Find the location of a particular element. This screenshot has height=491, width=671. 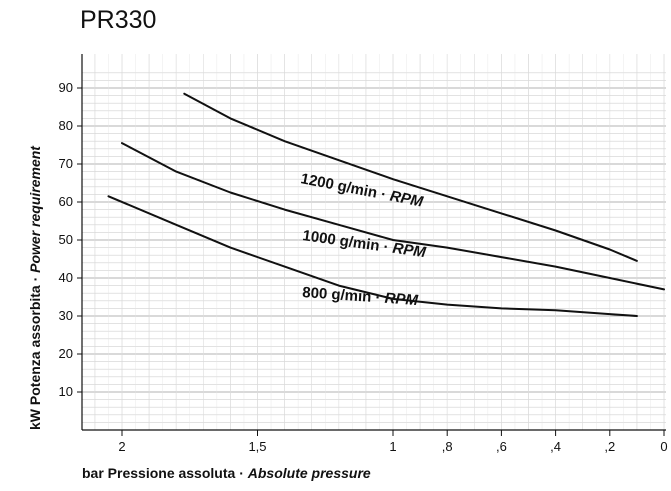

y-tick-label: 20 is located at coordinates (66, 353).